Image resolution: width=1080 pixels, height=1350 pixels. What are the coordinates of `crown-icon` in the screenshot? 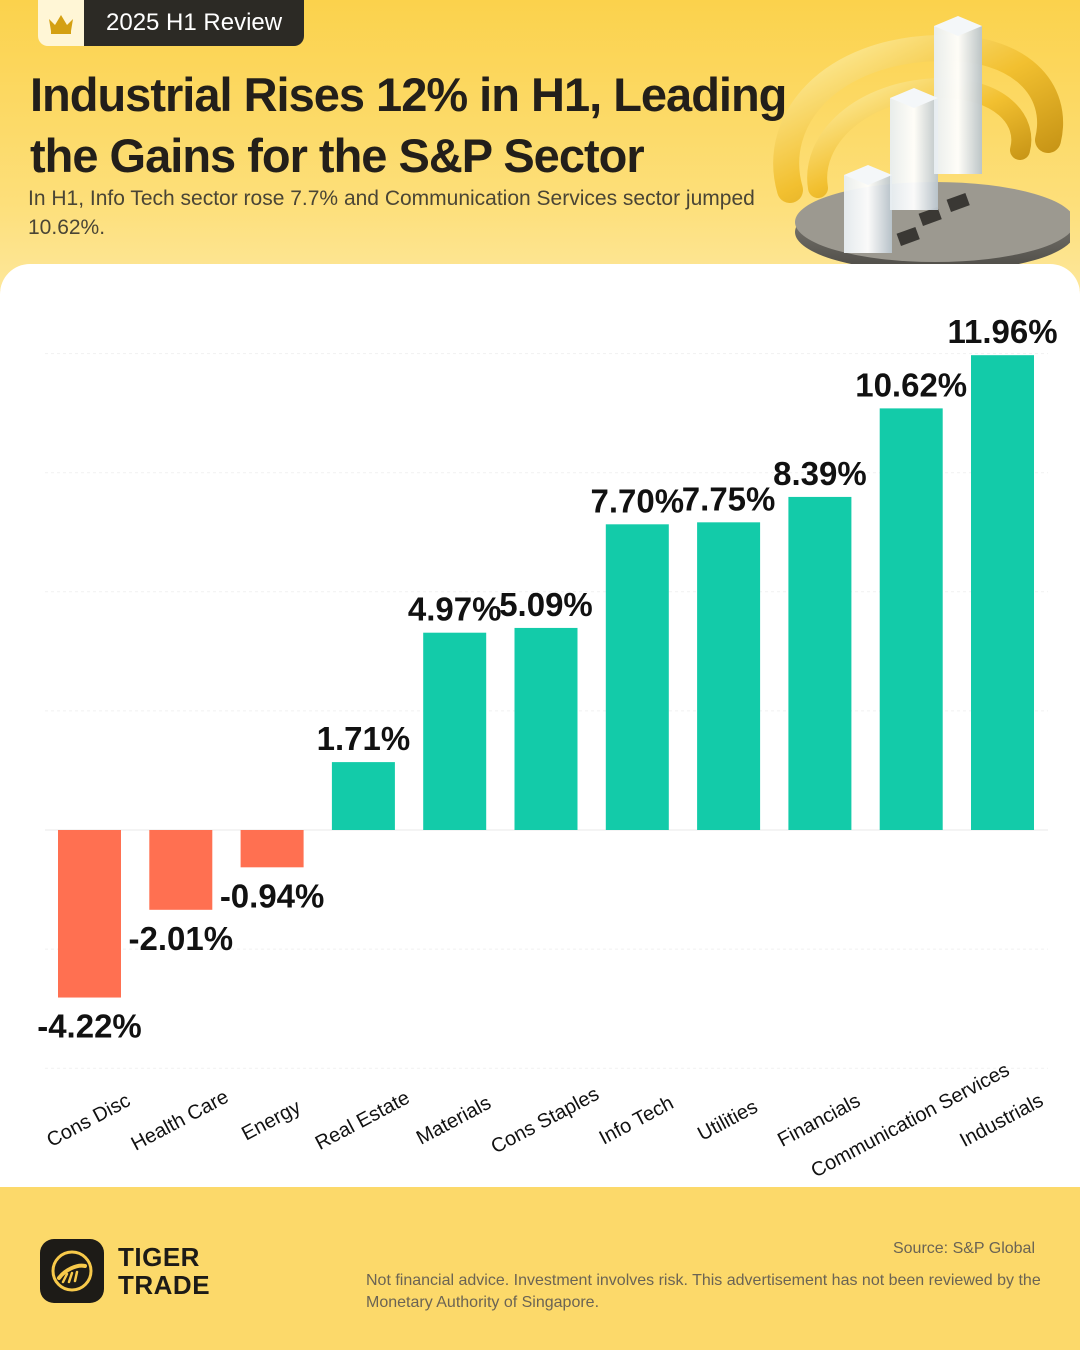 It's located at (61, 23).